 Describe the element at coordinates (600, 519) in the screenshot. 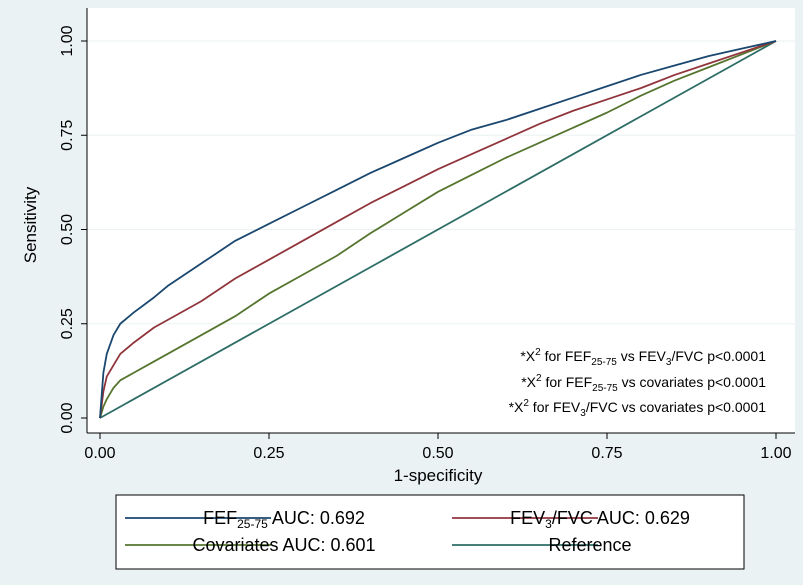

I see `legend-label-1: FEV3/FVC AUC: 0.629` at that location.